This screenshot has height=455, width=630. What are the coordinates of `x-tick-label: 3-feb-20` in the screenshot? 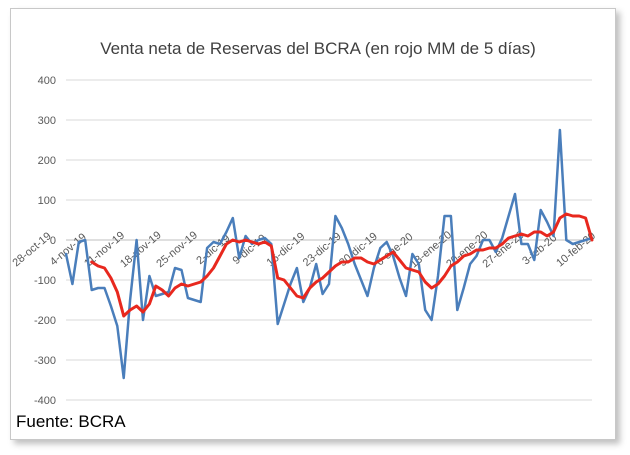 It's located at (539, 250).